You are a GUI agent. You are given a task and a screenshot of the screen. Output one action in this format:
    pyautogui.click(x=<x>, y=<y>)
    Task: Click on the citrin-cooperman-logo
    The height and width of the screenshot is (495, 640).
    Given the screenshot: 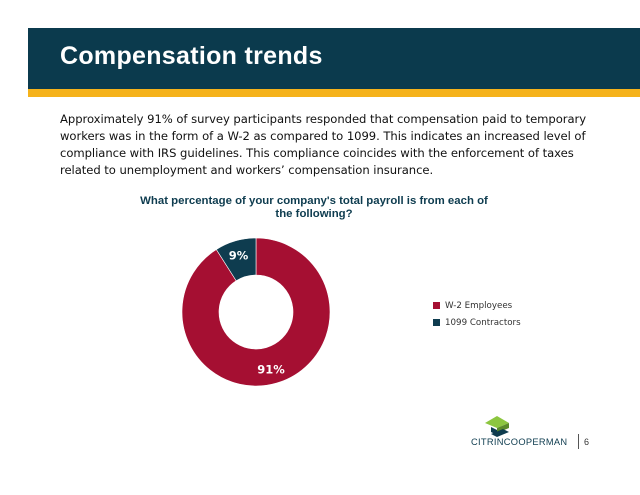 What is the action you would take?
    pyautogui.click(x=497, y=426)
    